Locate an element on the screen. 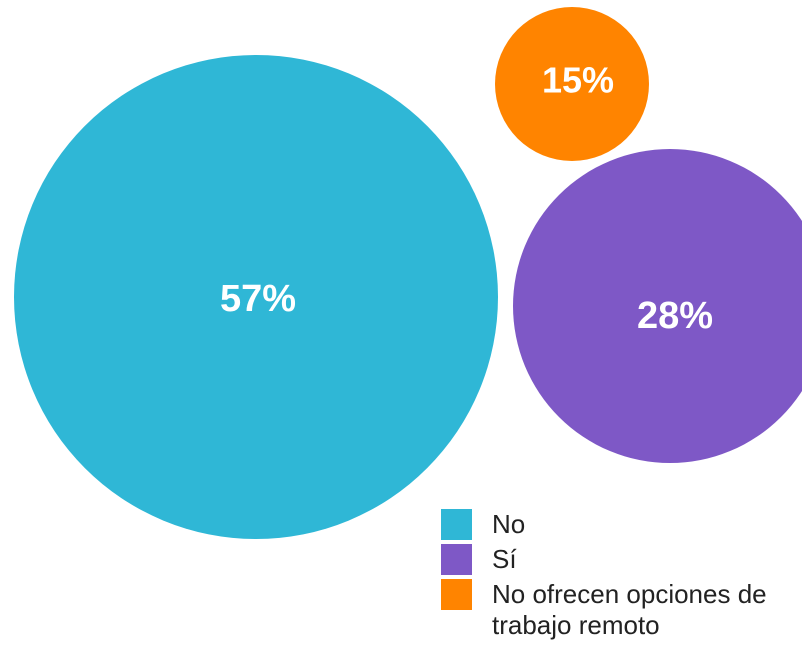 This screenshot has height=656, width=802. legend-label-no: No is located at coordinates (509, 524).